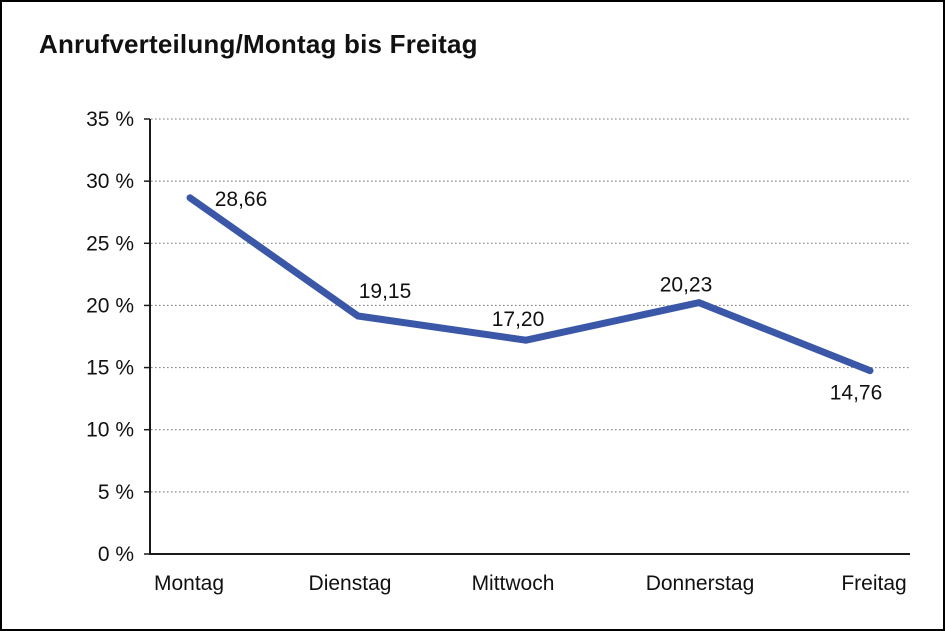 The width and height of the screenshot is (945, 631). Describe the element at coordinates (189, 583) in the screenshot. I see `x-axis-category-label: Montag` at that location.